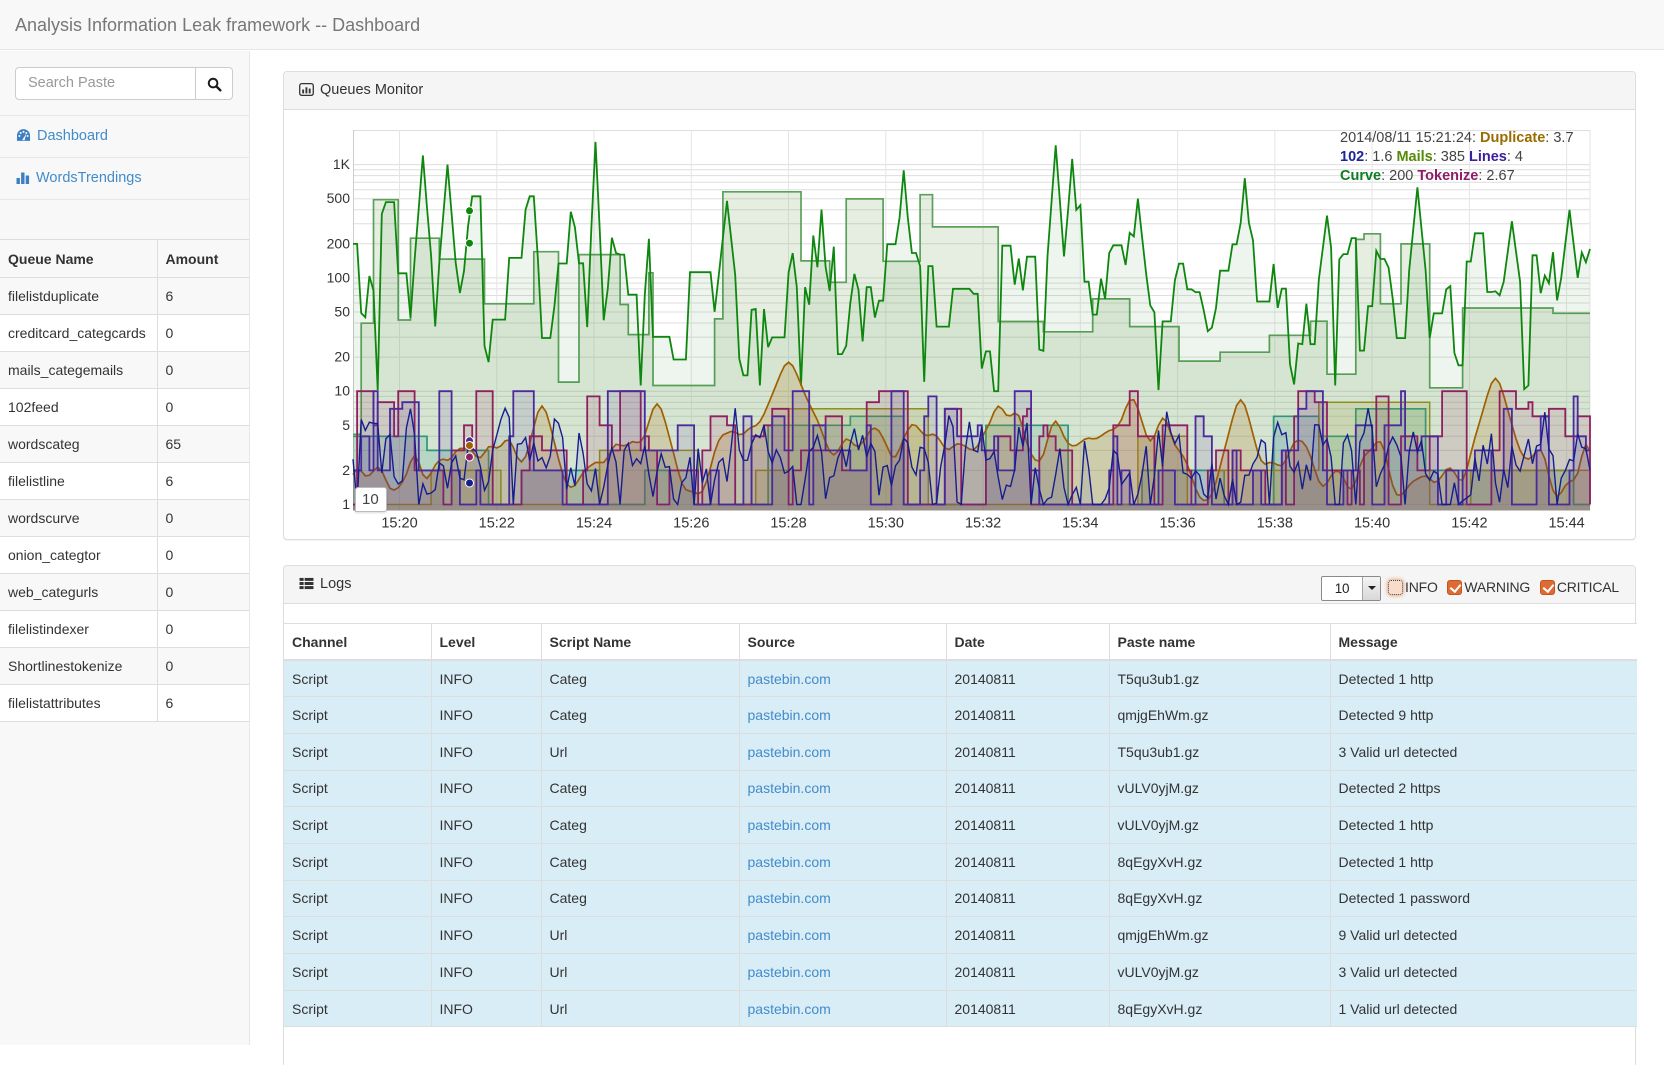  Describe the element at coordinates (1566, 524) in the screenshot. I see `svg-text: 15:44` at that location.